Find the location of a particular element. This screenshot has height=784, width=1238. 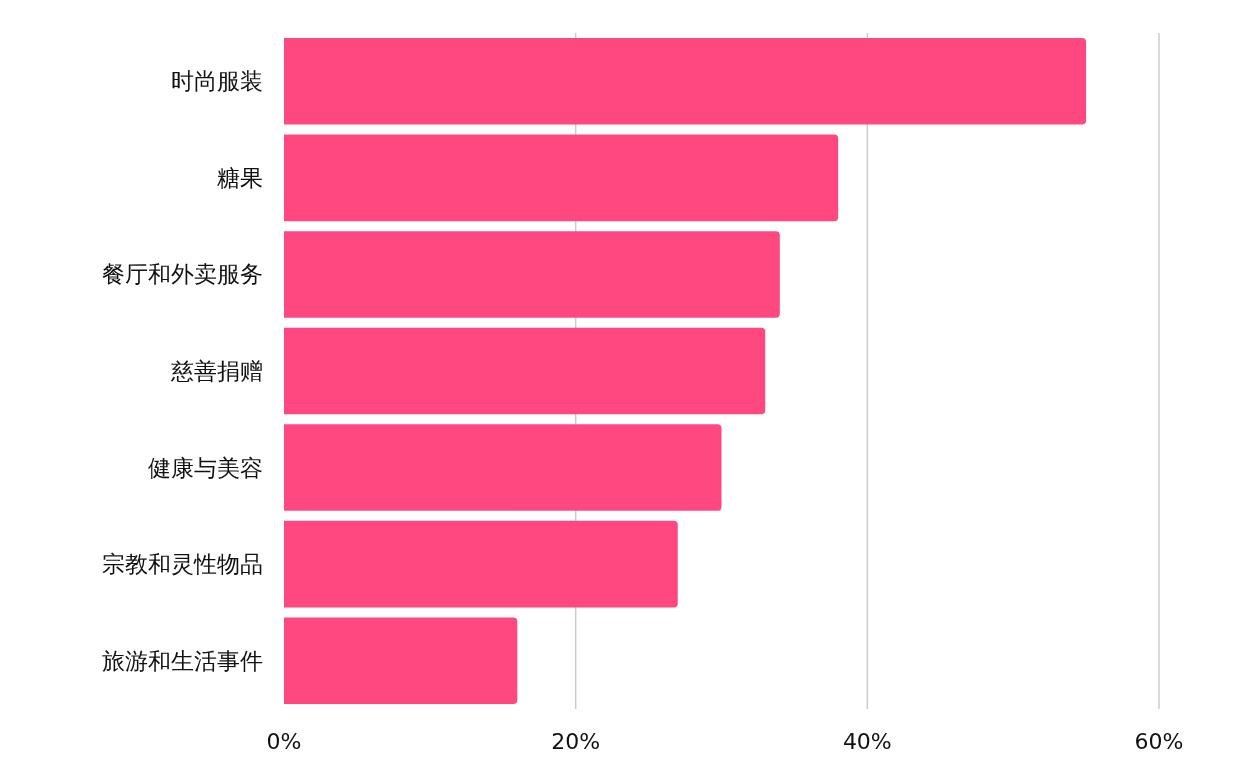

y-tick-label: 餐厅和外卖服务 is located at coordinates (182, 274).